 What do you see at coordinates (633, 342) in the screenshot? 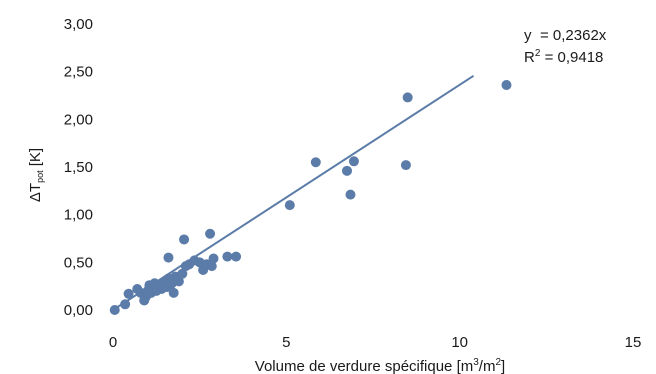
I see `x-tick-label: 15` at bounding box center [633, 342].